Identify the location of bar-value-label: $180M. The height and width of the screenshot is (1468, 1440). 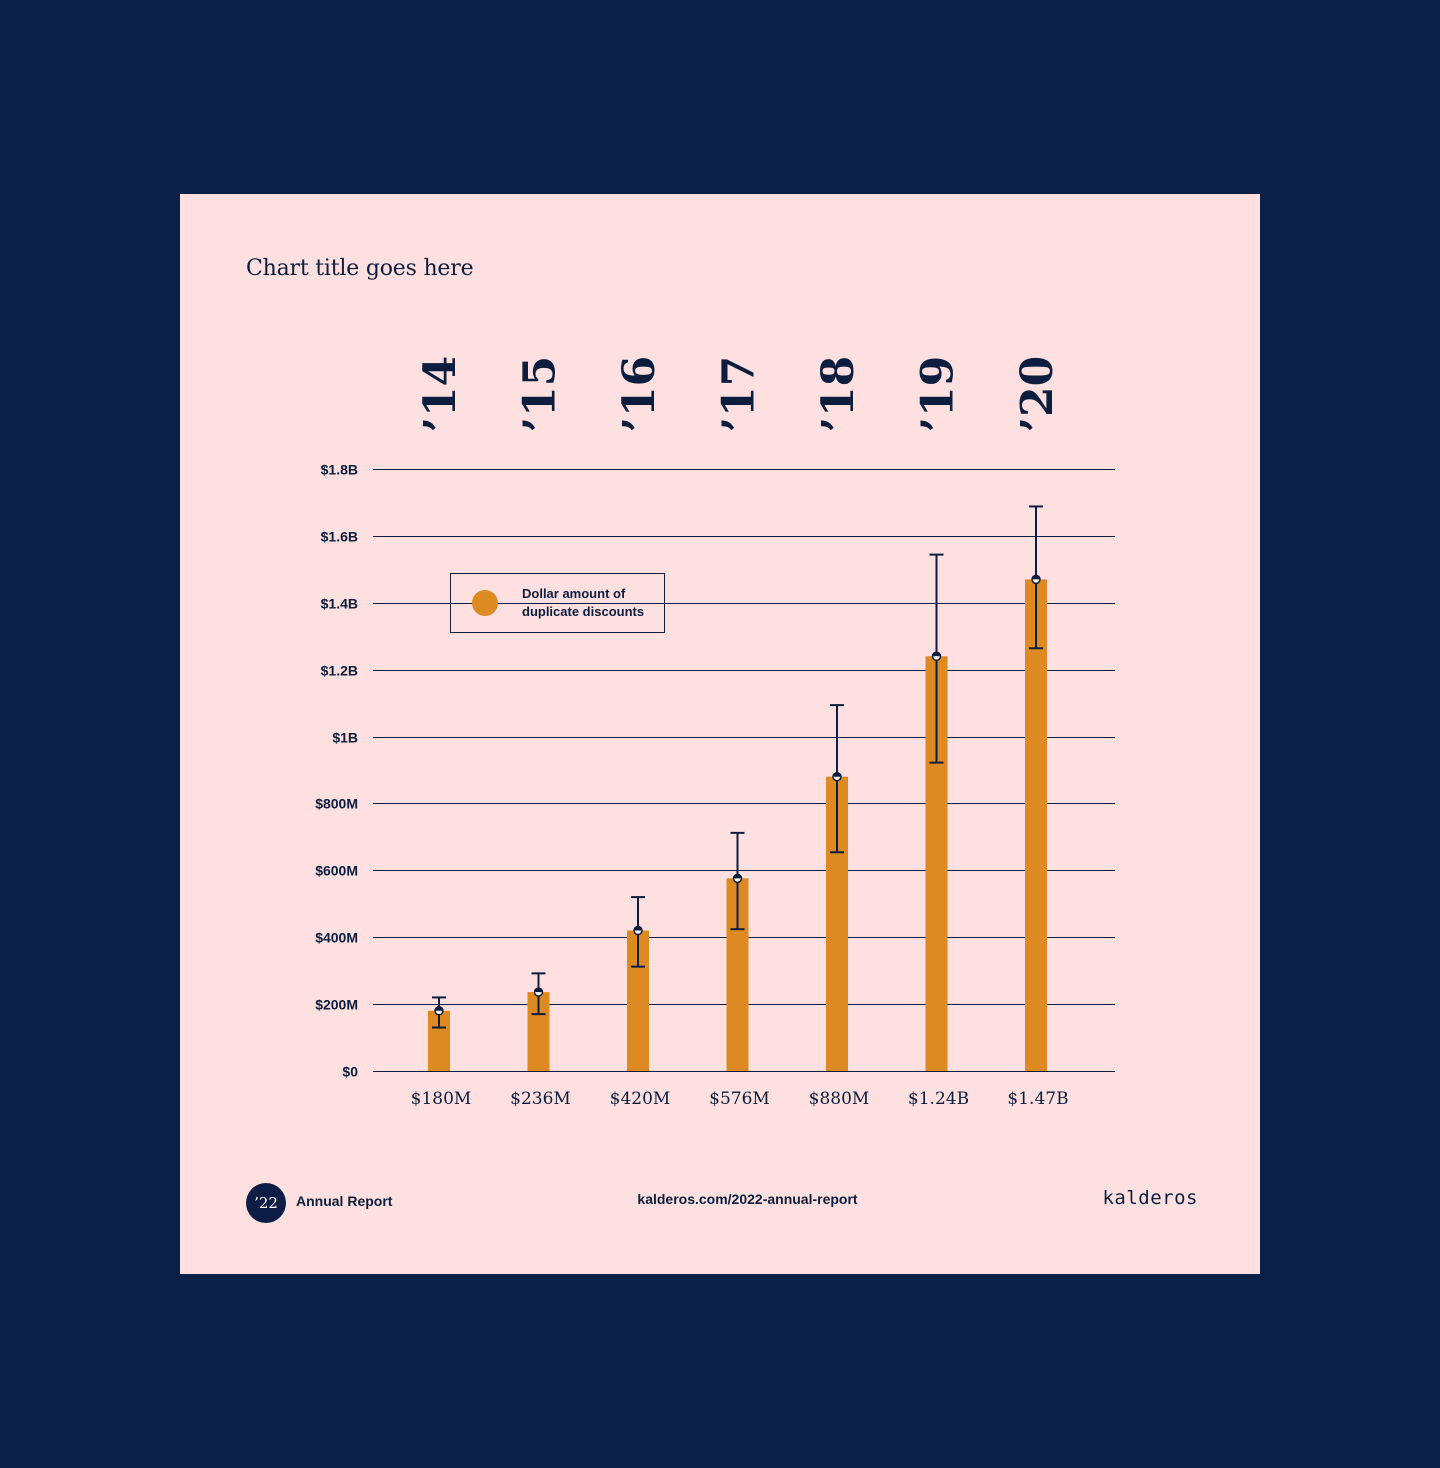
(441, 1099).